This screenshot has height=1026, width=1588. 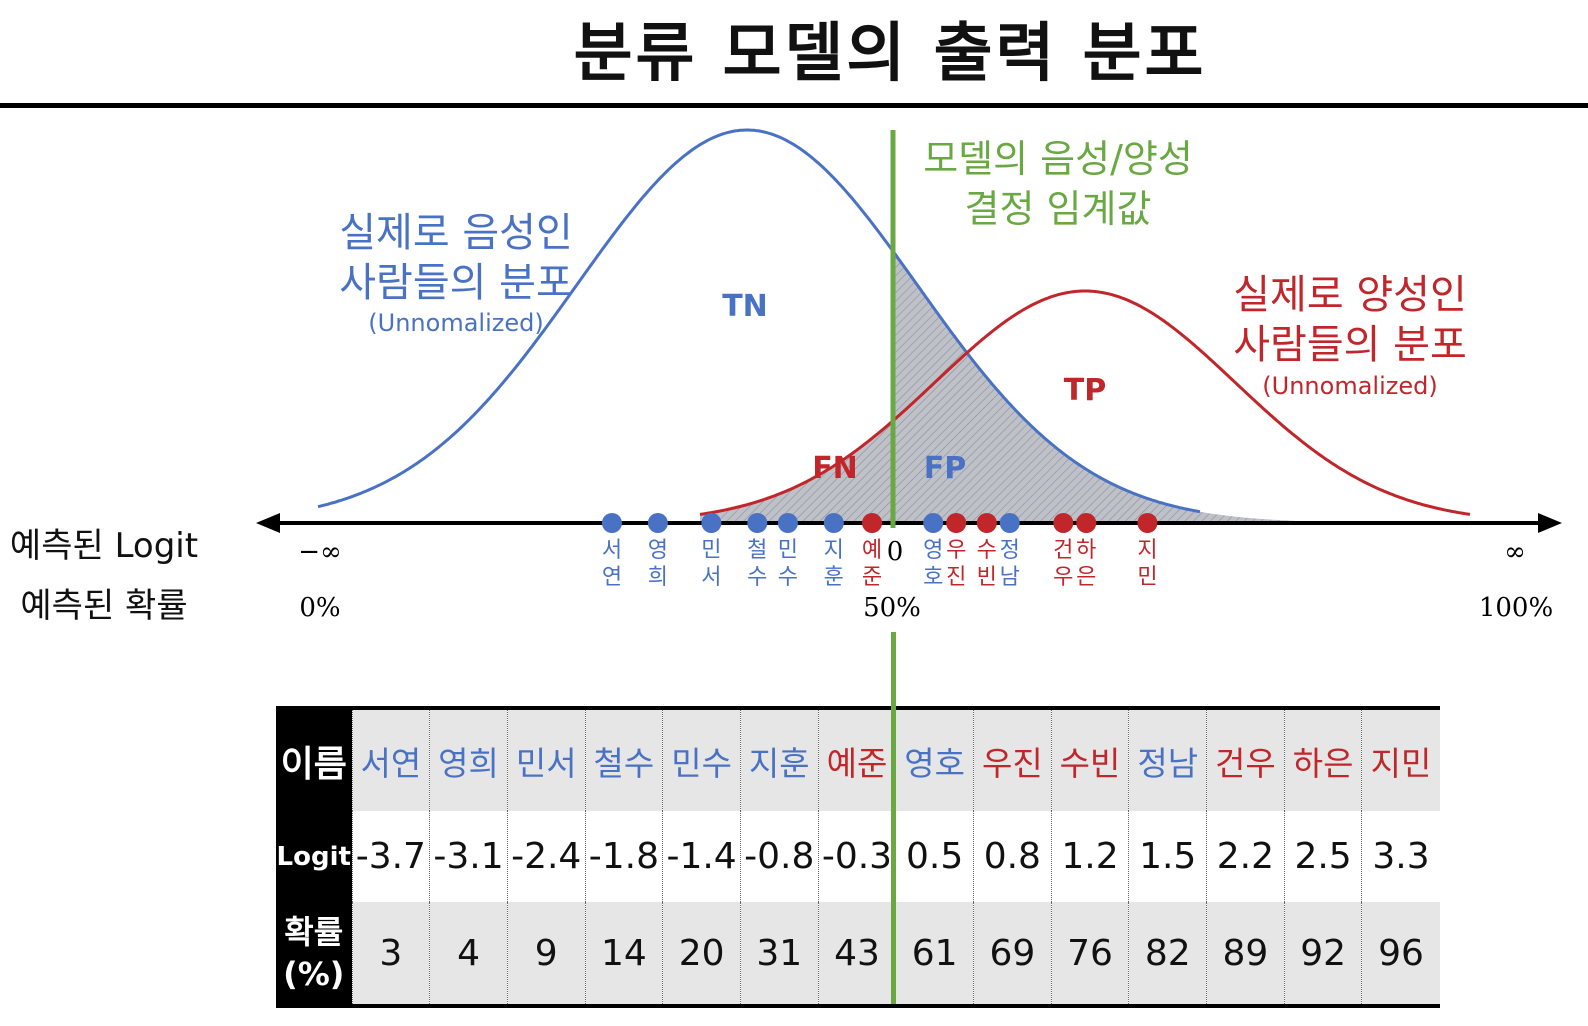 I want to click on positive-distribution-curve, so click(x=1085, y=402).